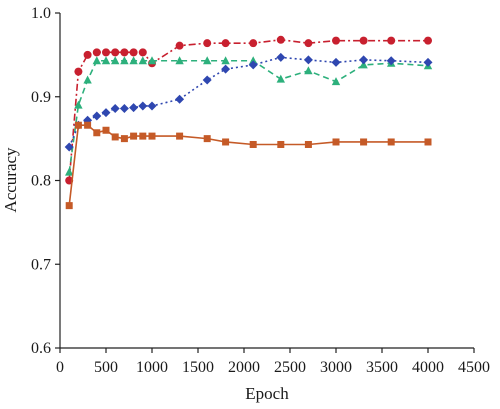 This screenshot has width=500, height=409. Describe the element at coordinates (474, 367) in the screenshot. I see `x-tick-label: 4500` at that location.